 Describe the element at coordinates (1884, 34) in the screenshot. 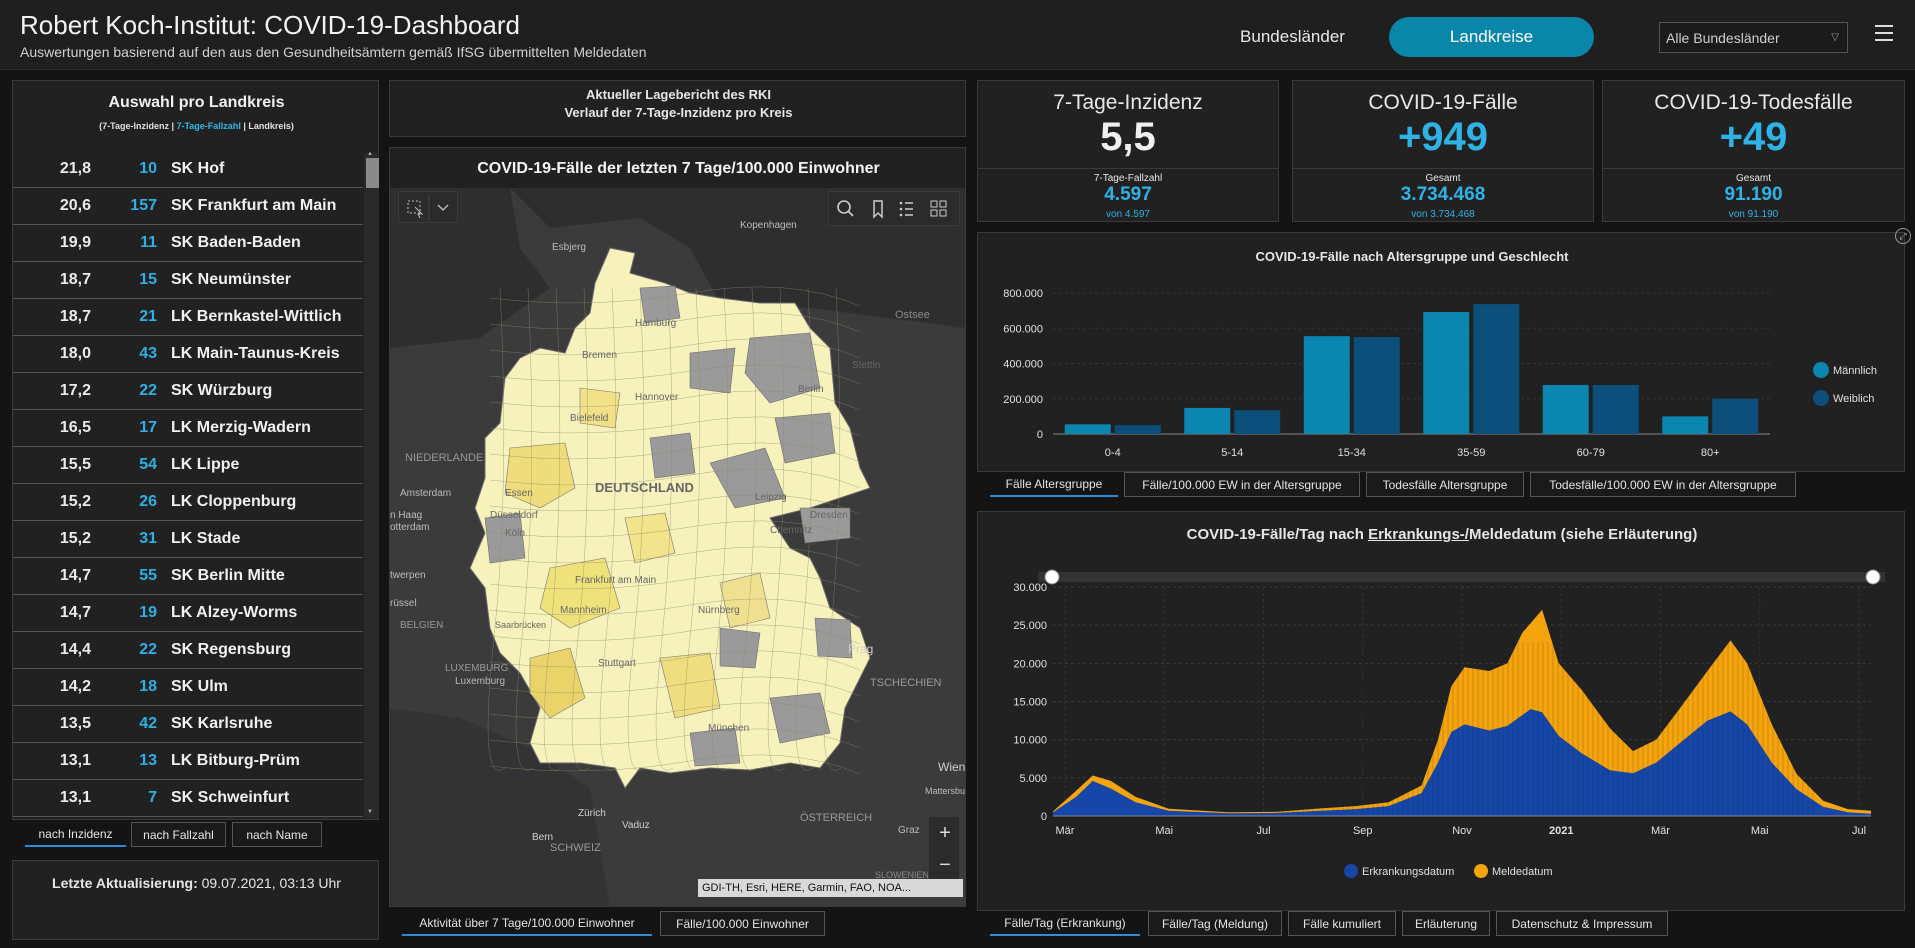

I see `hamburger-menu-icon` at that location.